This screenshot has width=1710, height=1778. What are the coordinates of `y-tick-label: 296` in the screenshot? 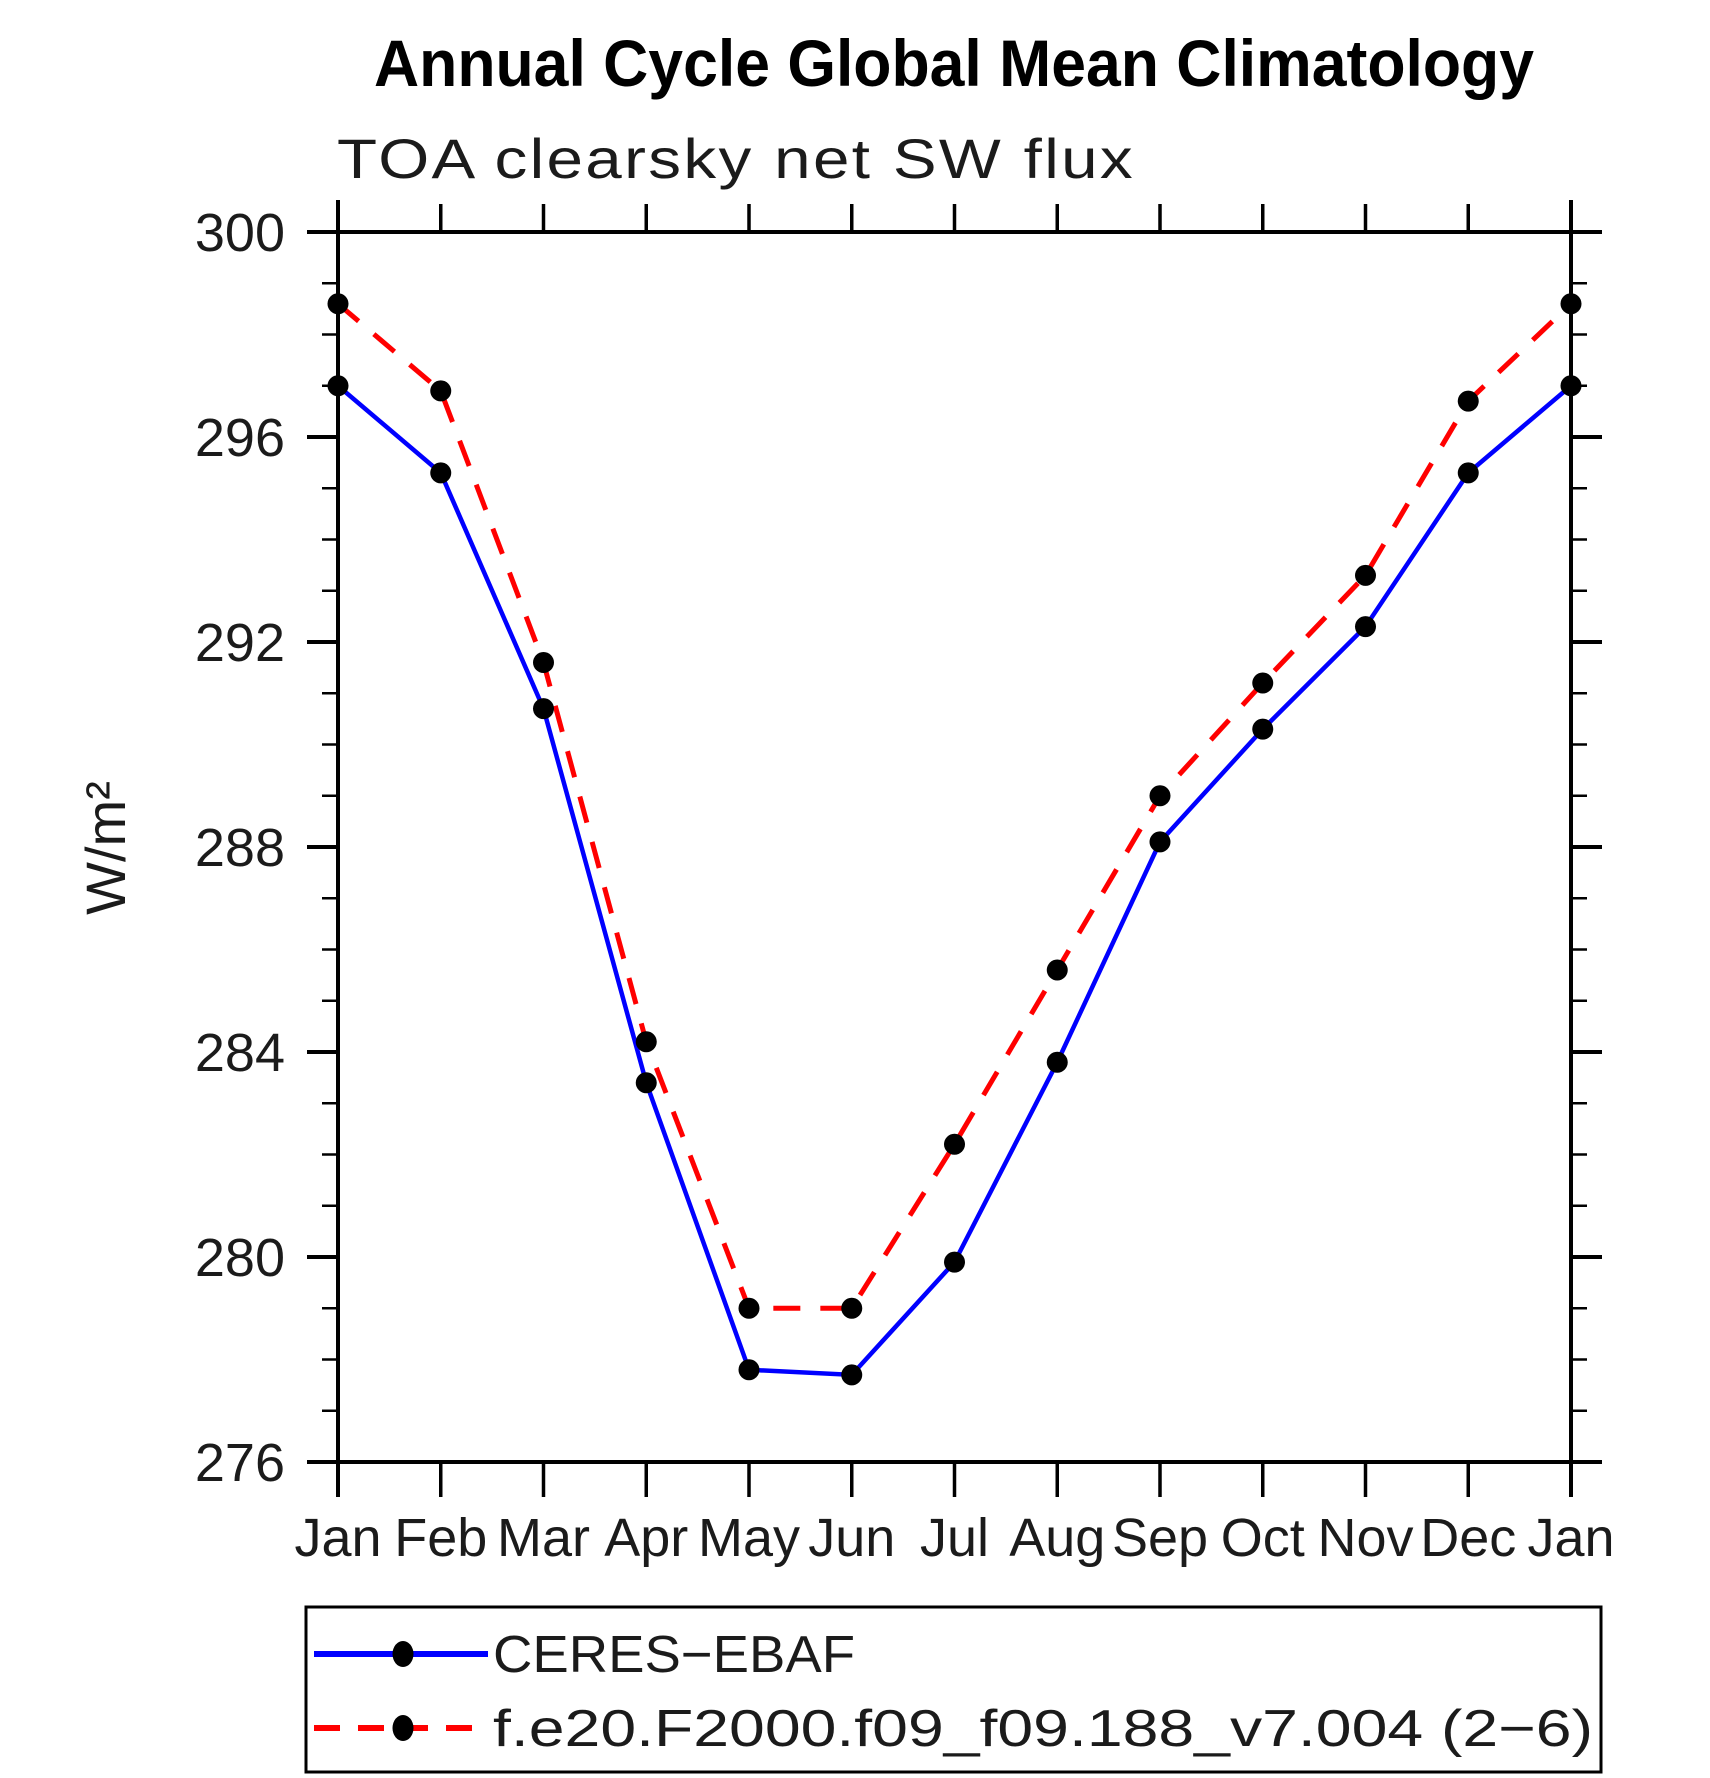 It's located at (240, 438).